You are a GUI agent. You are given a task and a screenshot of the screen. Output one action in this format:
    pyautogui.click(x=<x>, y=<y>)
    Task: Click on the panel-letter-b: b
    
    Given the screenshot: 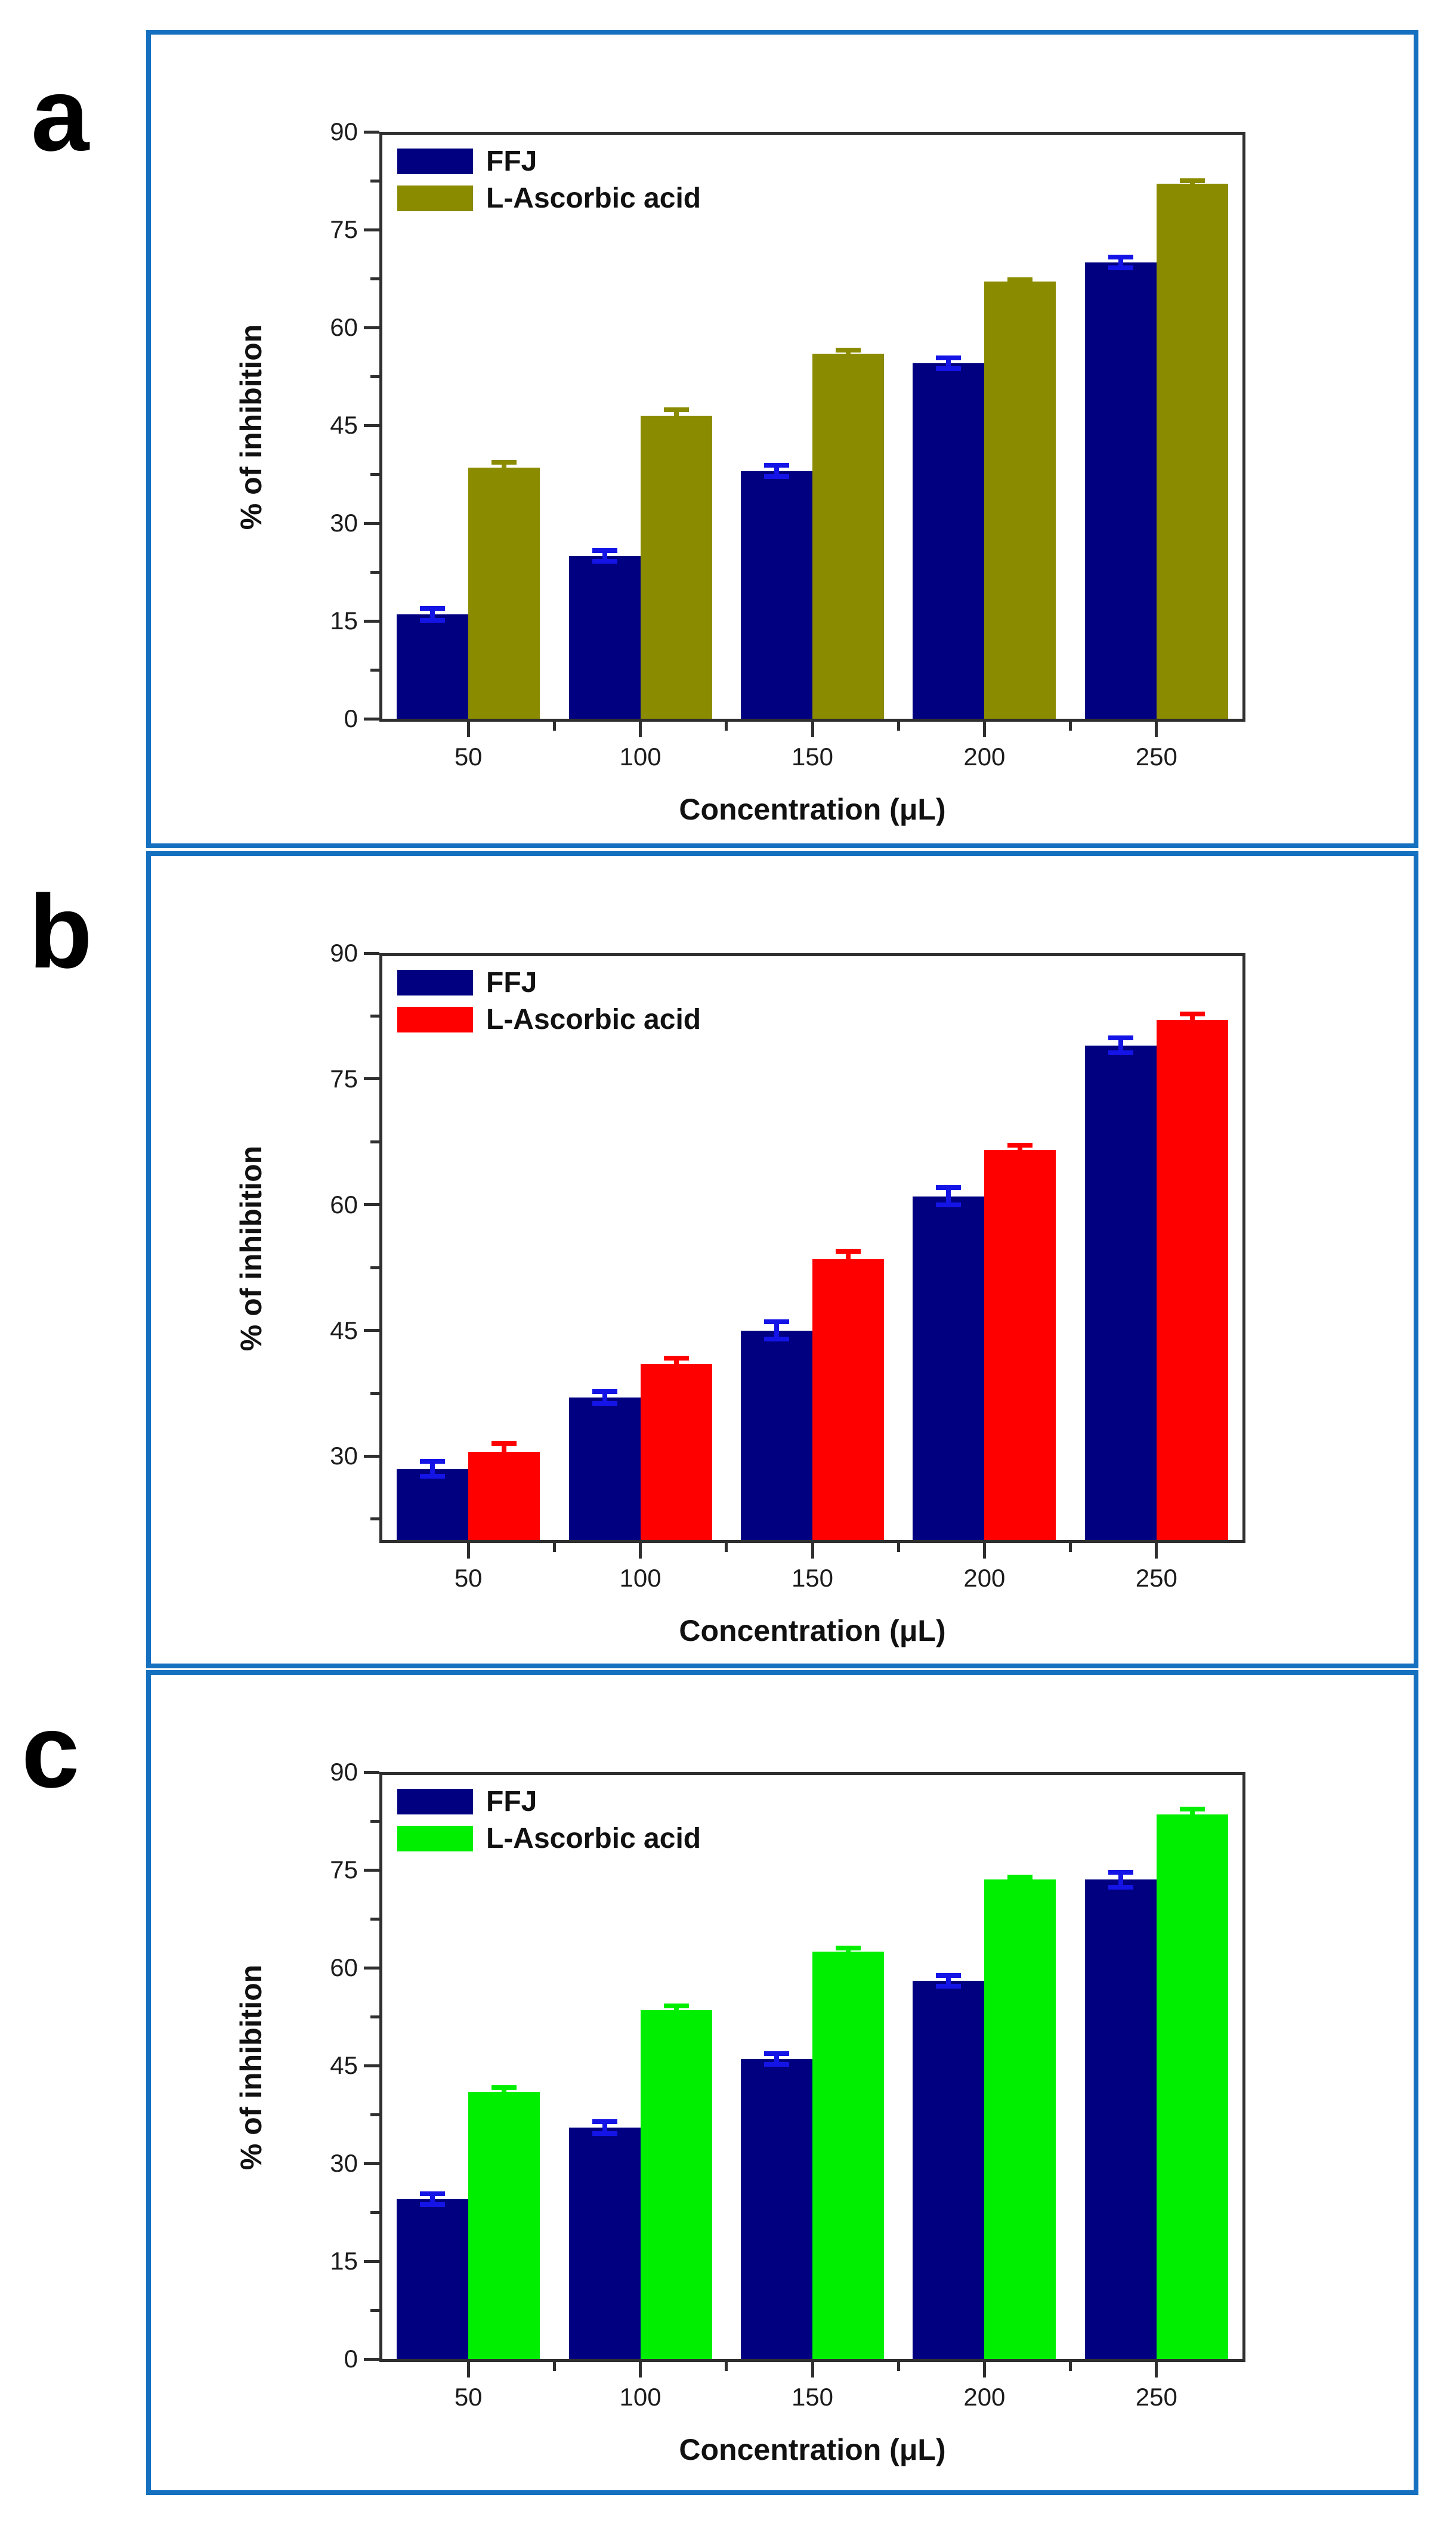 What is the action you would take?
    pyautogui.click(x=60, y=932)
    